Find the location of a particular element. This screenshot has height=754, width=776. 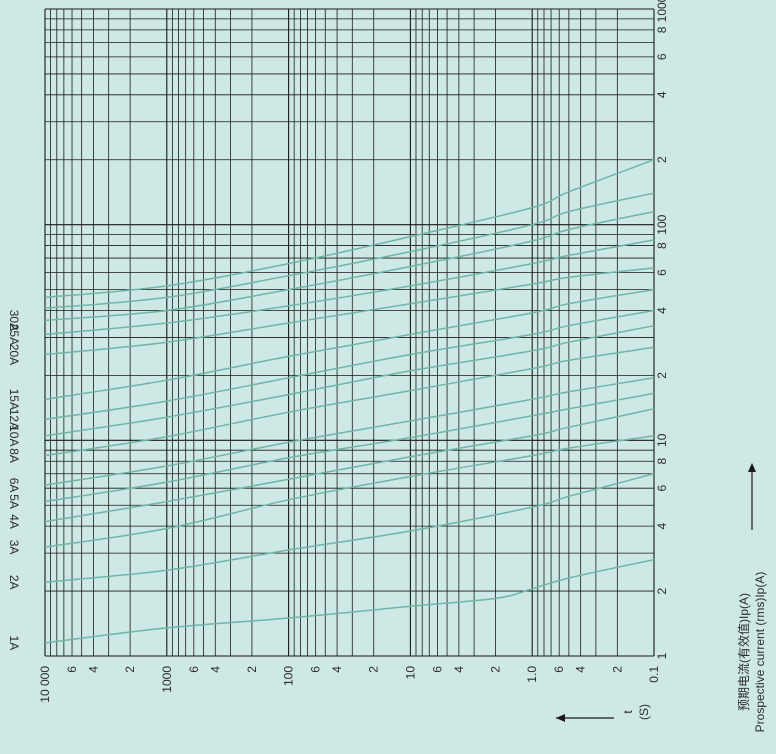

current-axis-label-line2: Prospective current (rms)Ip(A) is located at coordinates (760, 652).